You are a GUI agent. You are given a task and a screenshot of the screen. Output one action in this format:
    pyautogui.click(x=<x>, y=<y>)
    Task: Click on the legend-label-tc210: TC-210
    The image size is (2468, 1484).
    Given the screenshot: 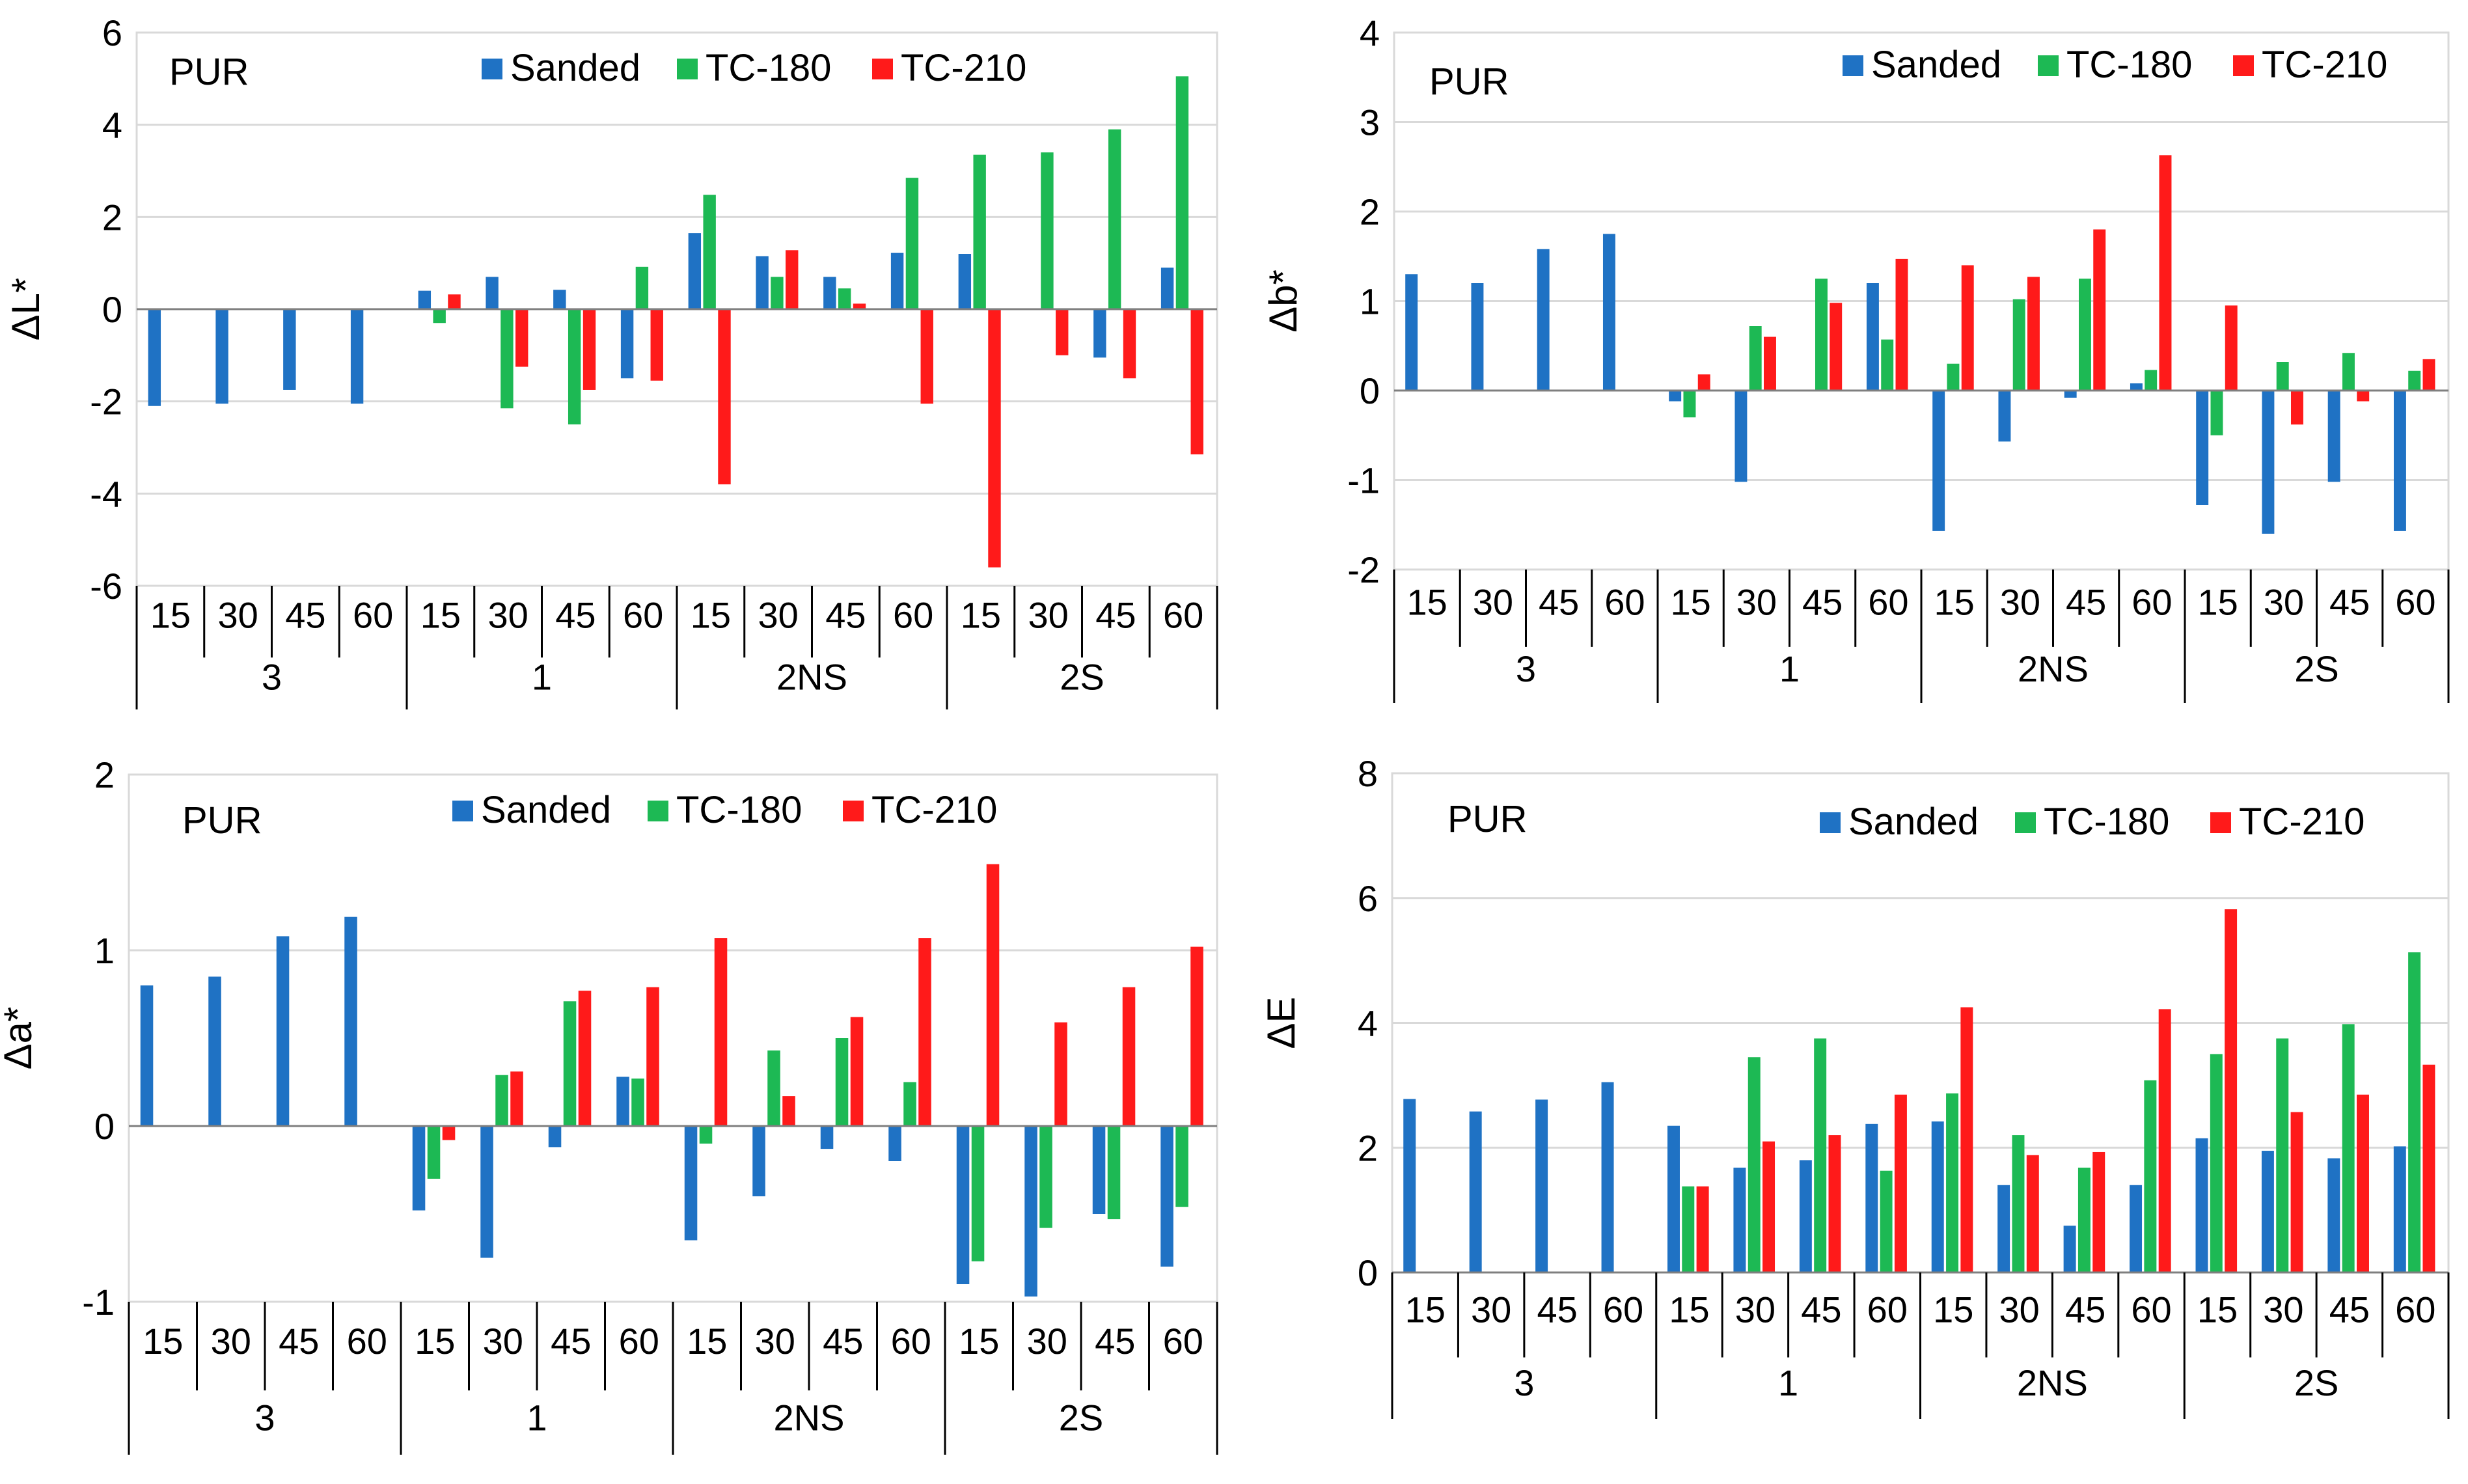 What is the action you would take?
    pyautogui.click(x=934, y=810)
    